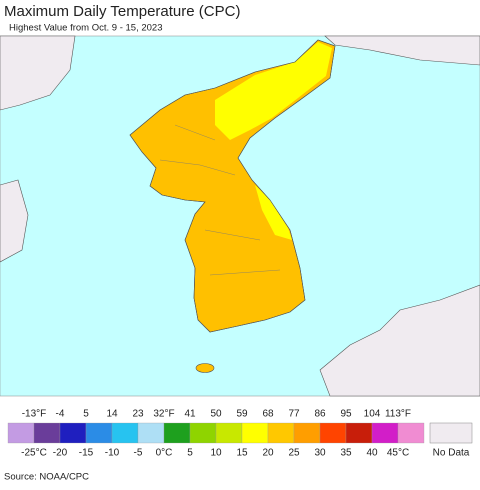 The image size is (480, 490). What do you see at coordinates (190, 414) in the screenshot?
I see `legend-label-f: 41` at bounding box center [190, 414].